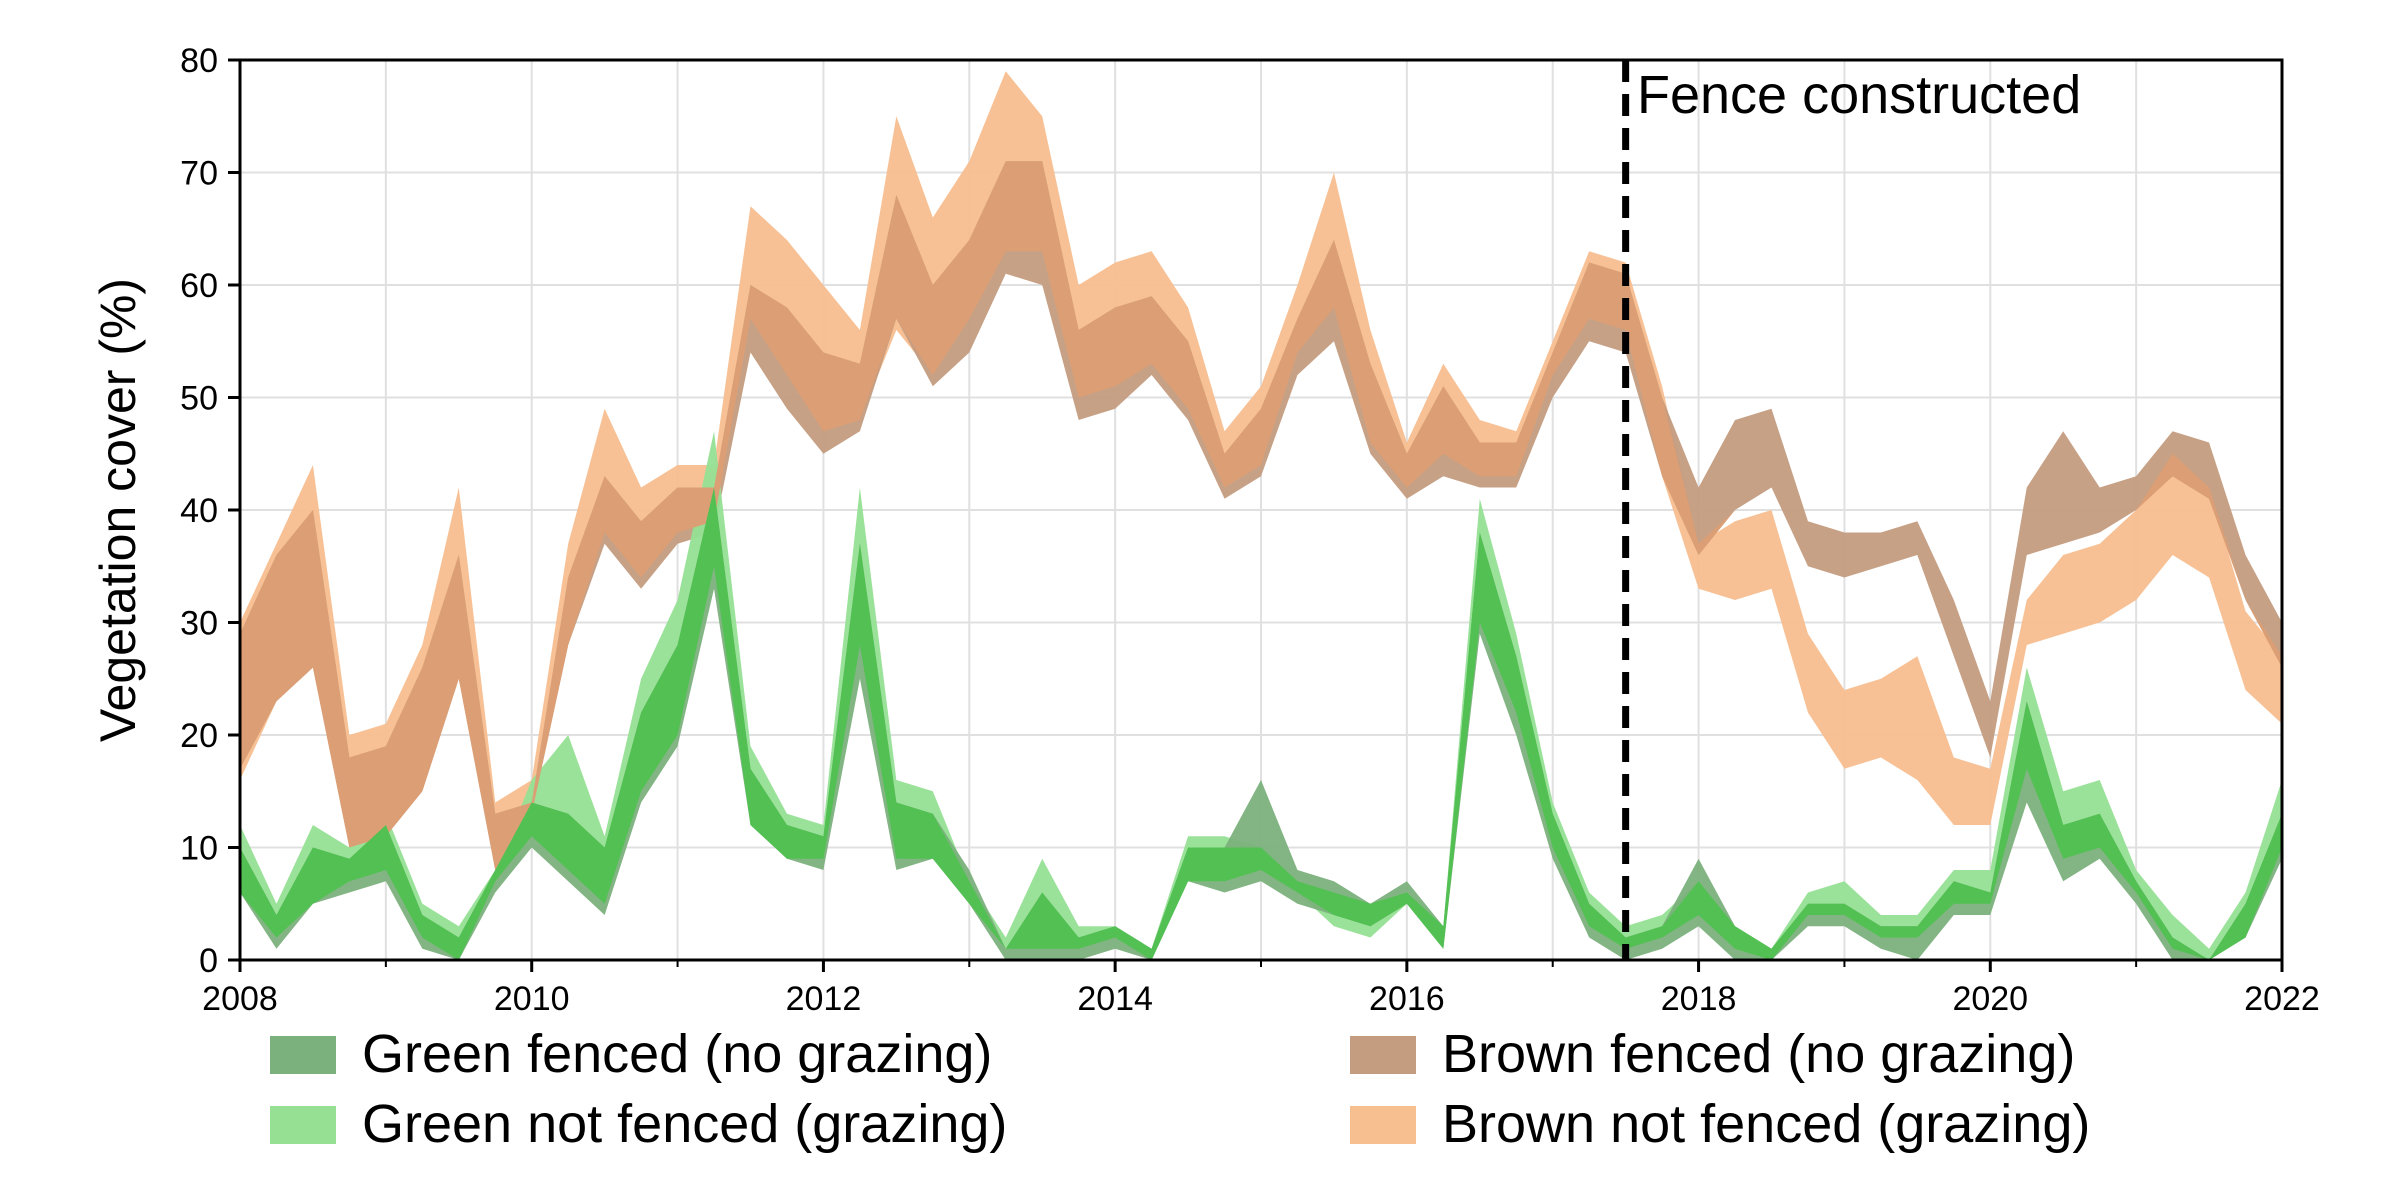 The image size is (2400, 1200). What do you see at coordinates (1990, 999) in the screenshot?
I see `x-tick-label: 2020` at bounding box center [1990, 999].